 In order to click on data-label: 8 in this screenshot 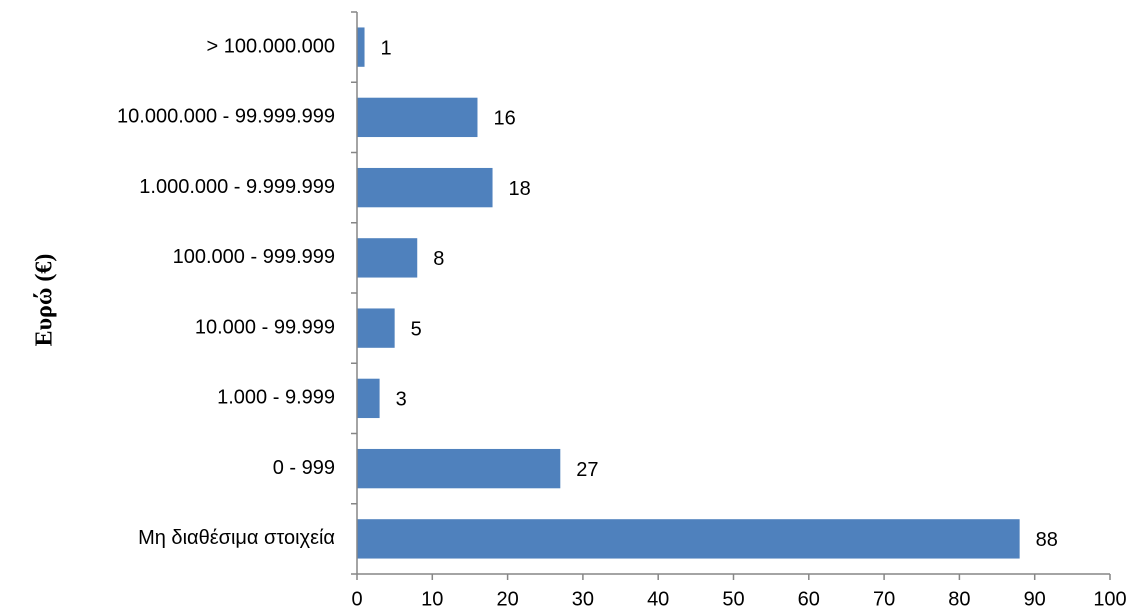, I will do `click(438, 259)`.